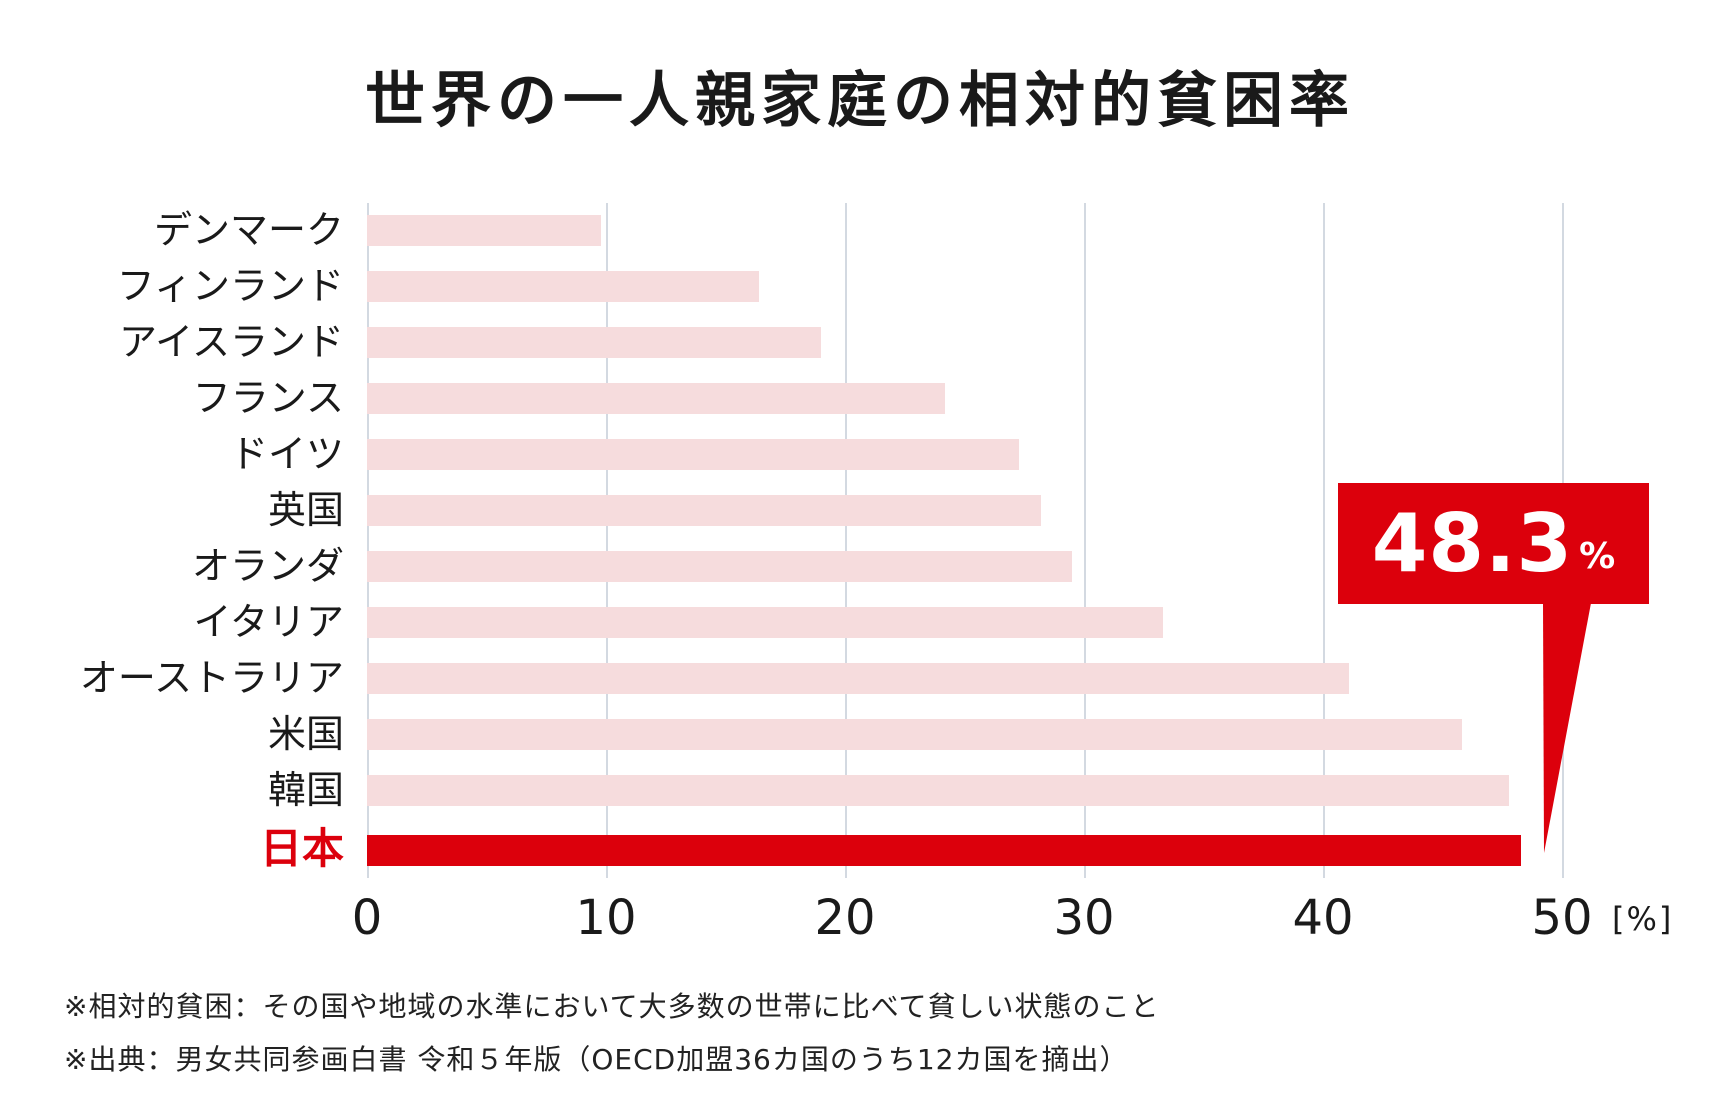  I want to click on bar-netherlands, so click(719, 566).